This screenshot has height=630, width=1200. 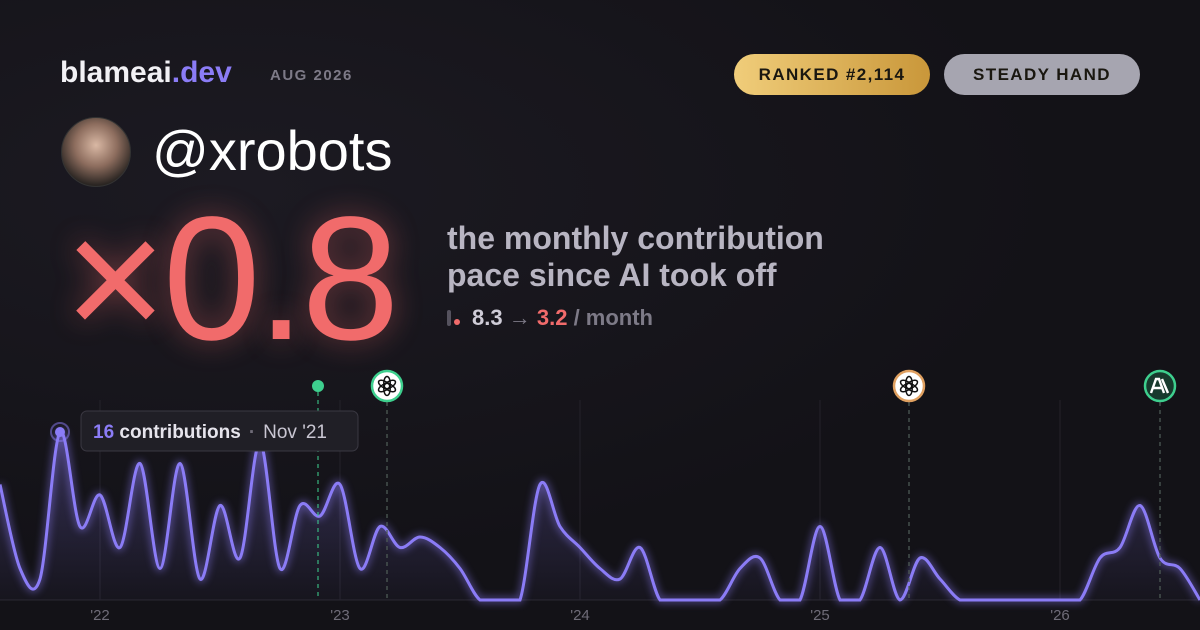 What do you see at coordinates (832, 74) in the screenshot?
I see `rank-badge: RANKED #2,114` at bounding box center [832, 74].